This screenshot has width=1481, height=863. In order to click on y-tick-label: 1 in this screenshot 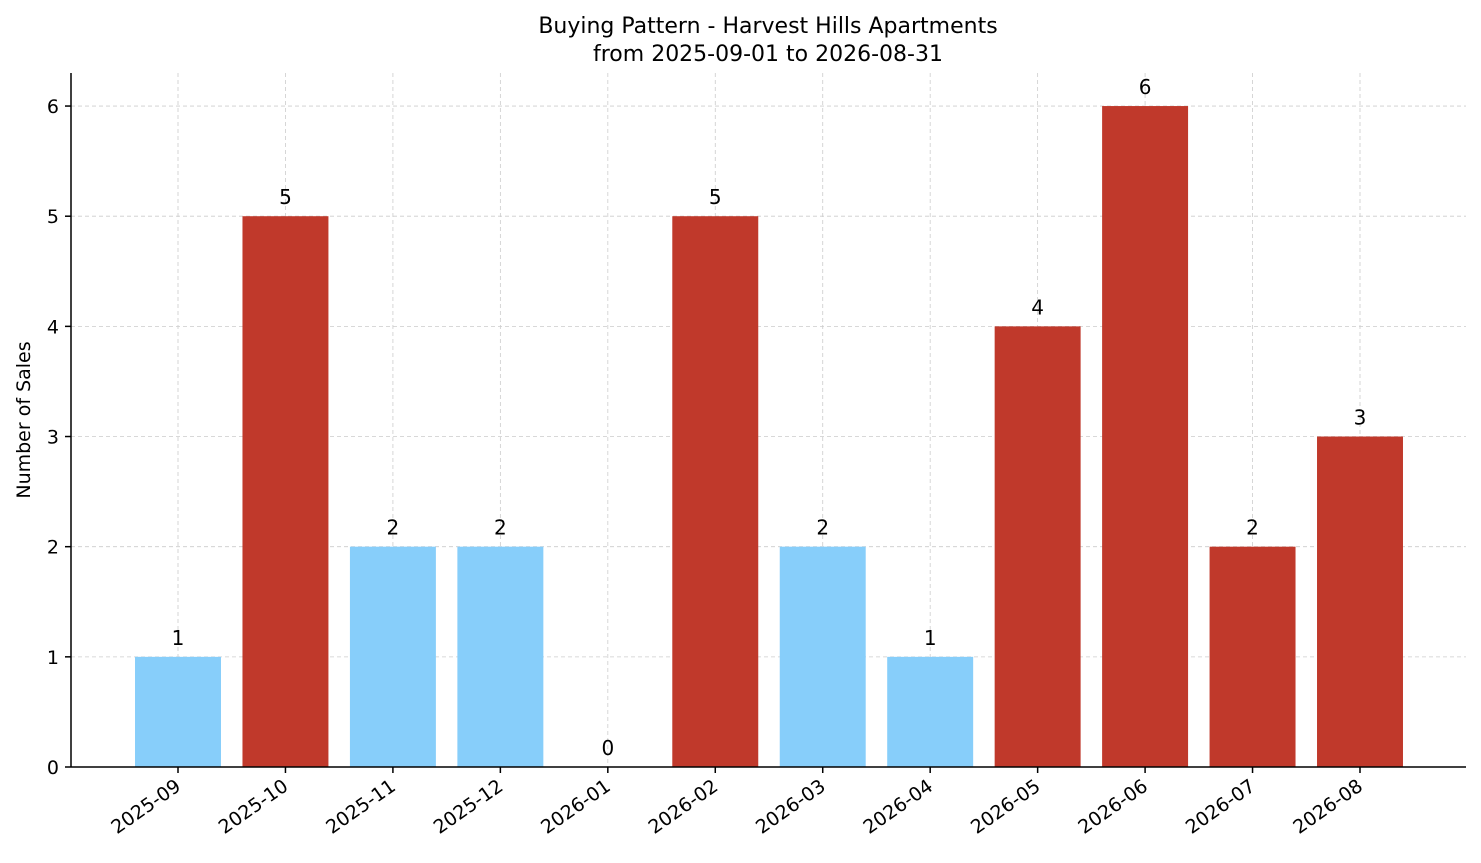, I will do `click(53, 658)`.